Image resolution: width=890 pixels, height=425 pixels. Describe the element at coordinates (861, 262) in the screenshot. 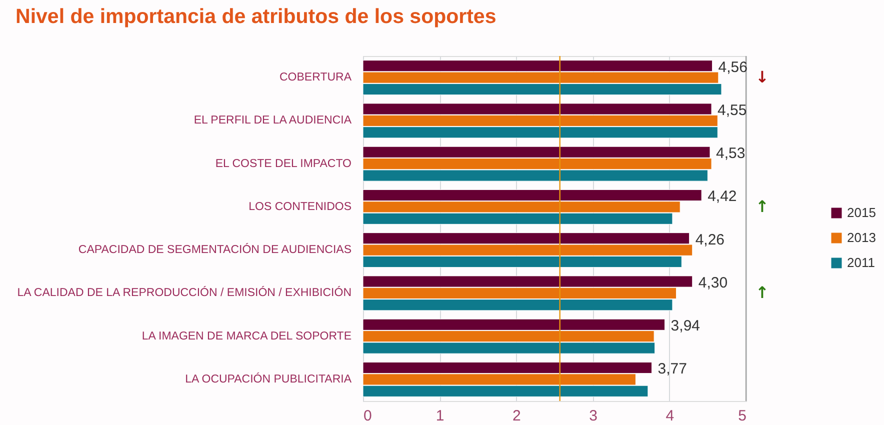

I see `legend-label: 2011` at that location.